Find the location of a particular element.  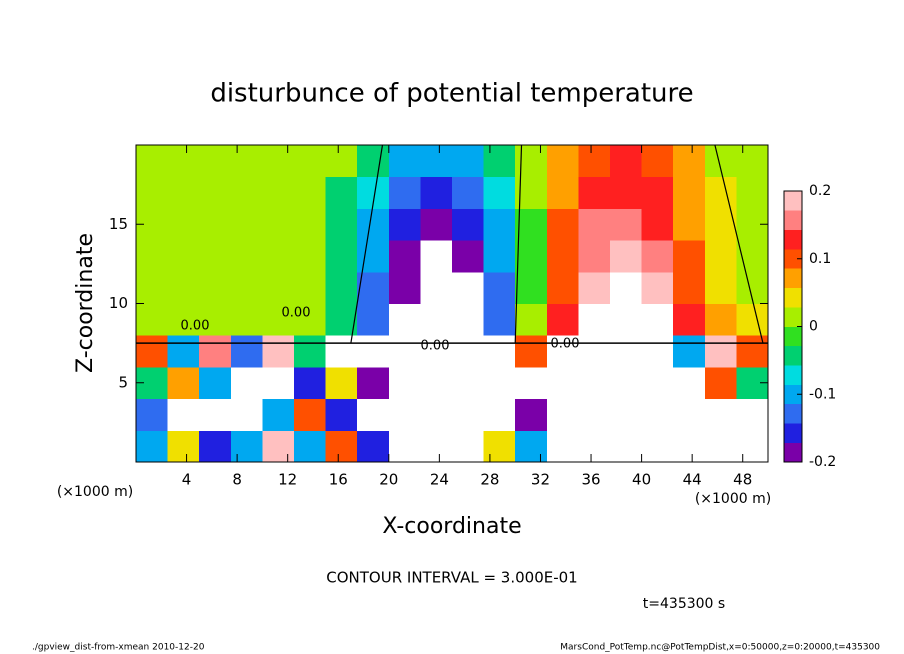

footer-left: ./gpview_dist-from-xmean 2010-12-20 is located at coordinates (118, 648).